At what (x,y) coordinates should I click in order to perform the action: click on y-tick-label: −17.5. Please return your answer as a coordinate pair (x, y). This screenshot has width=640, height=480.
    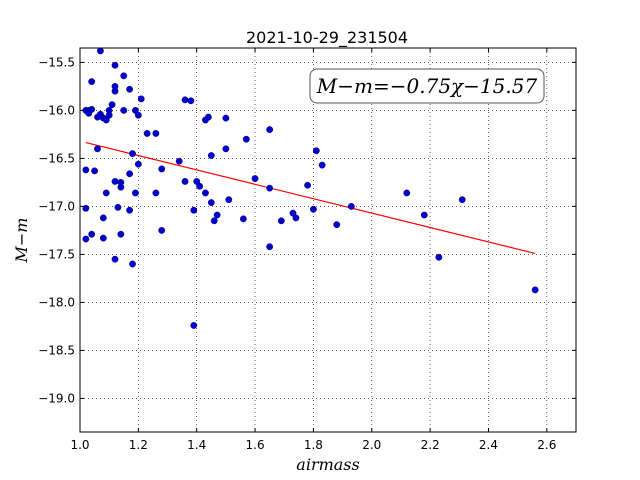
    Looking at the image, I should click on (56, 254).